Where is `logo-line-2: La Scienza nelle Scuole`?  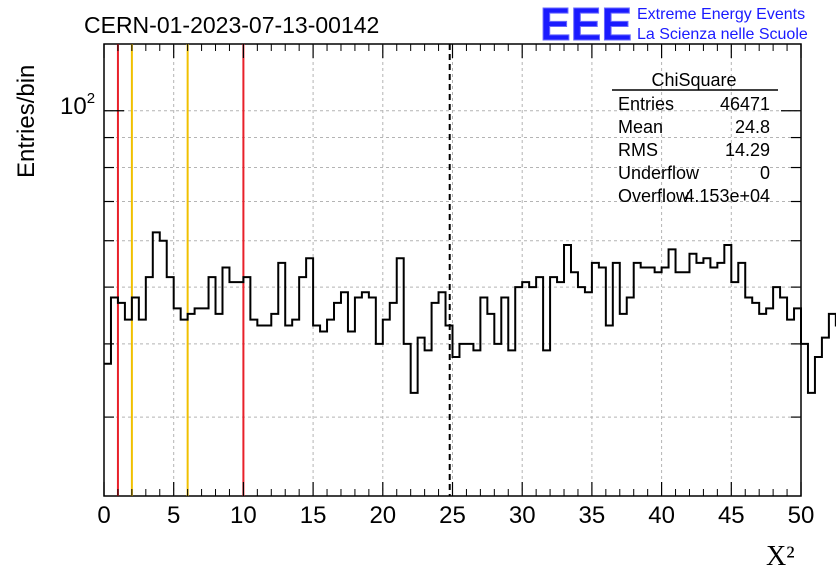 logo-line-2: La Scienza nelle Scuole is located at coordinates (722, 34).